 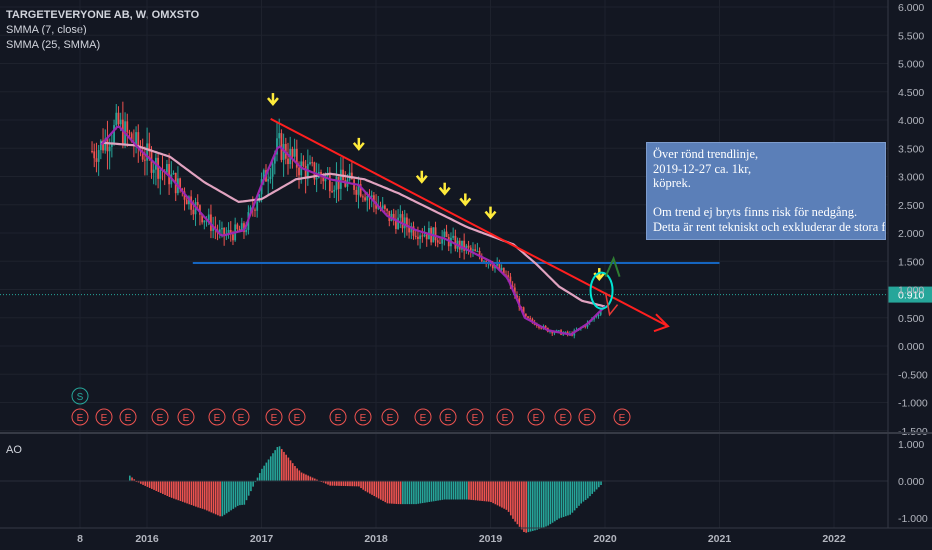 I want to click on smma7-legend: SMMA (7, close), so click(x=46, y=30).